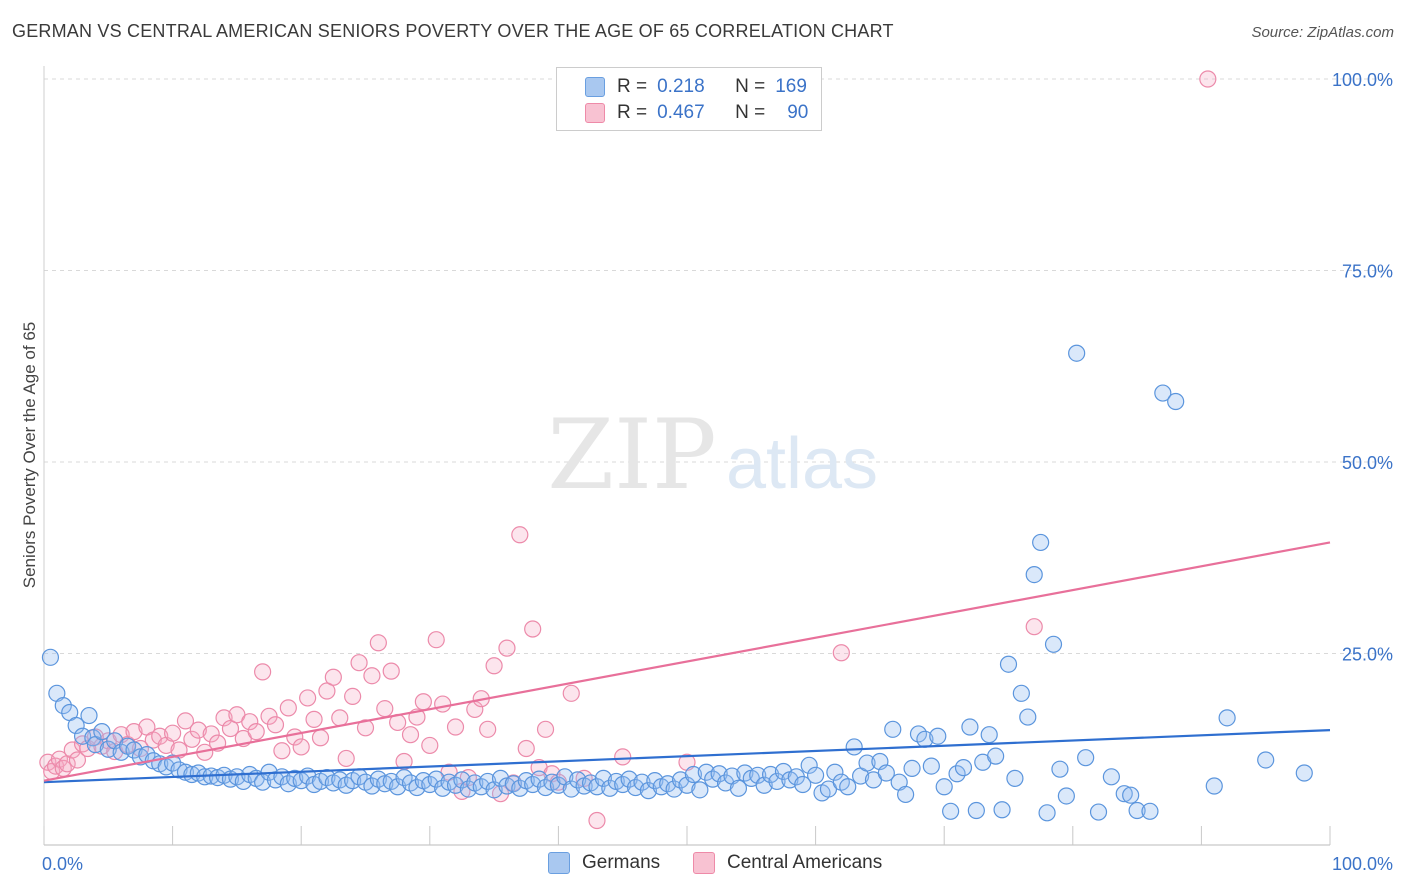  What do you see at coordinates (595, 87) in the screenshot?
I see `legend-swatch-germans` at bounding box center [595, 87].